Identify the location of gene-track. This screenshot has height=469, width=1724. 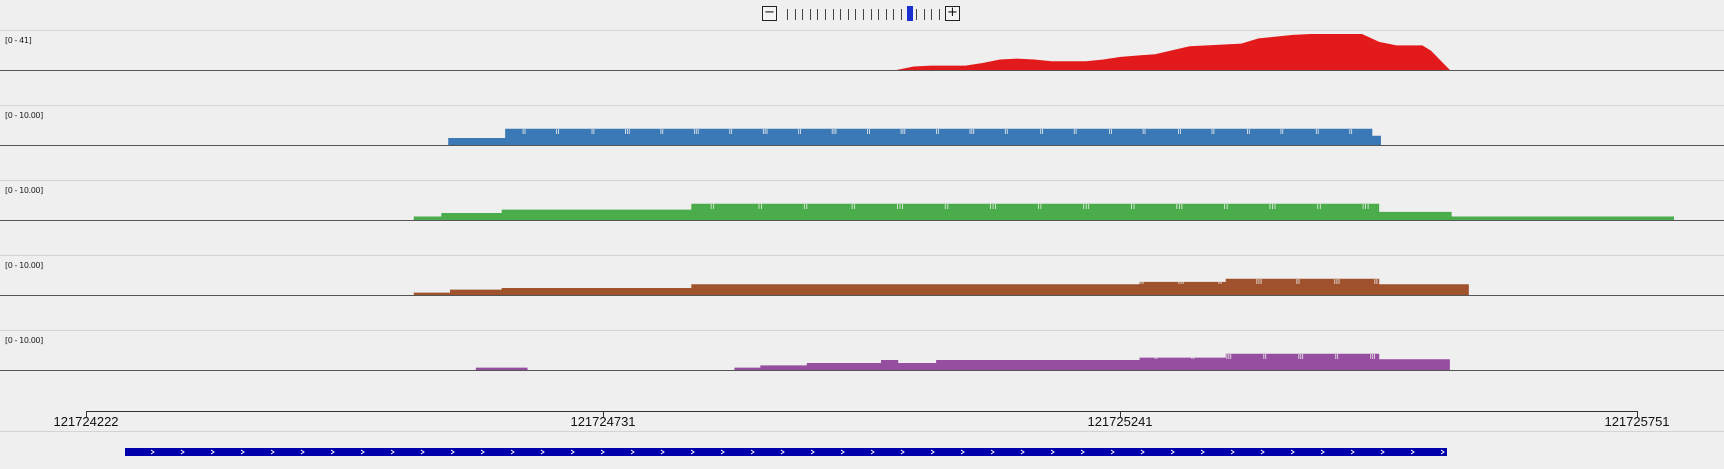
(862, 452).